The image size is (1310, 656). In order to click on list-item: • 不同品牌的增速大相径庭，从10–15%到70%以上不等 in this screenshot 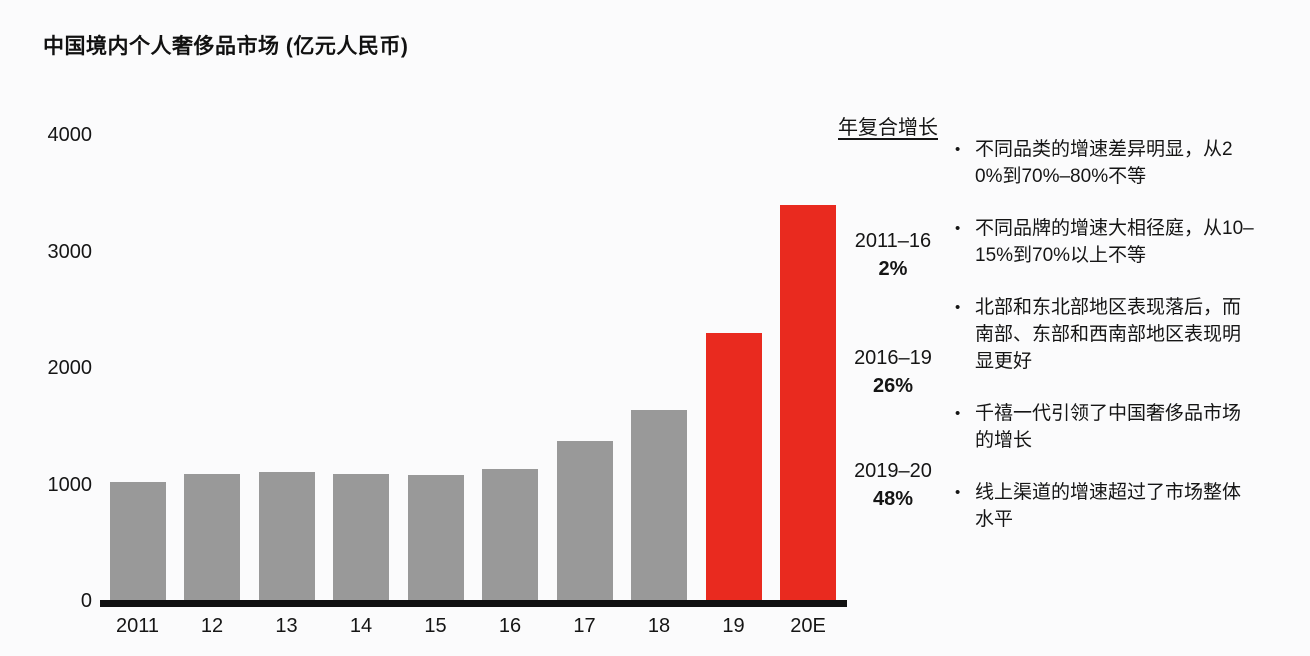, I will do `click(1105, 242)`.